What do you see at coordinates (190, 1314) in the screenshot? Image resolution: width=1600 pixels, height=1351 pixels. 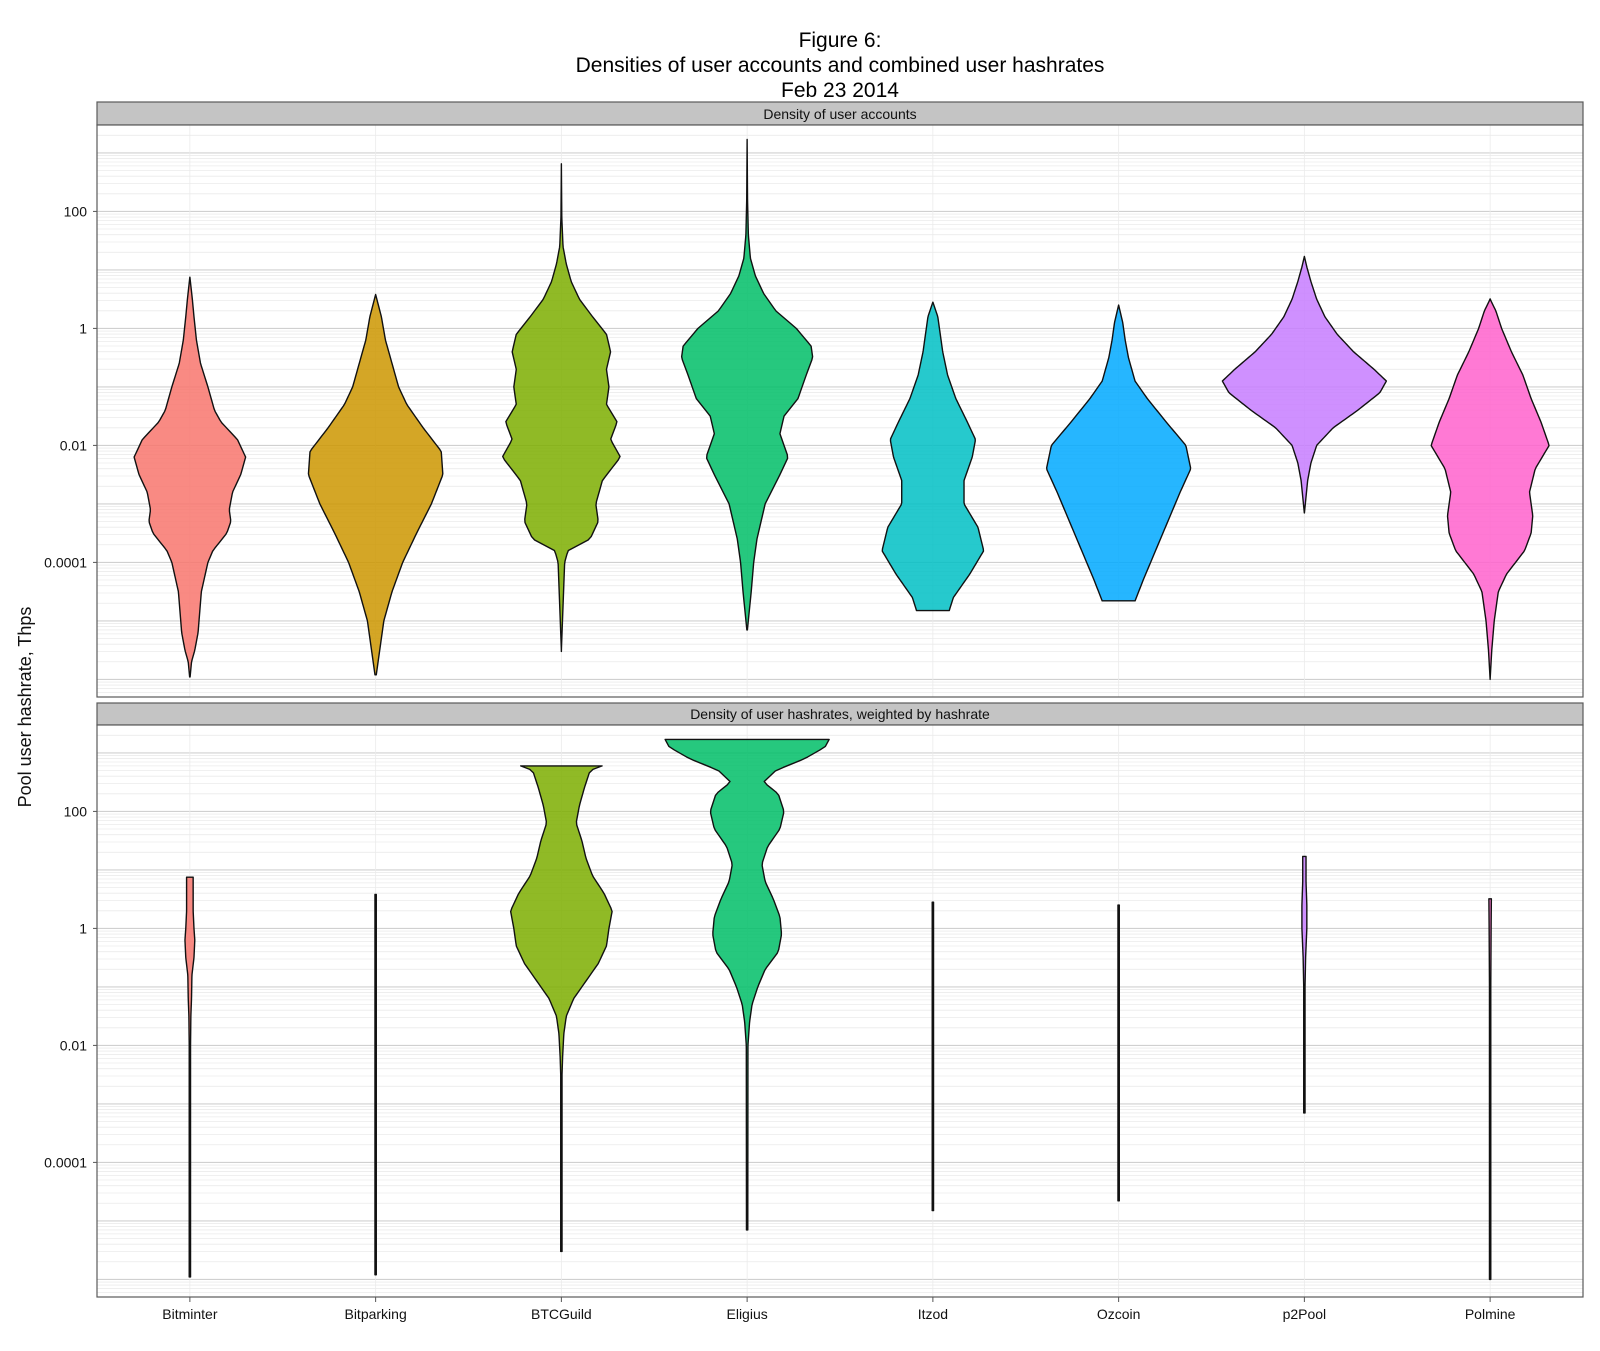 I see `x-tick-label-bitminter: Bitminter` at bounding box center [190, 1314].